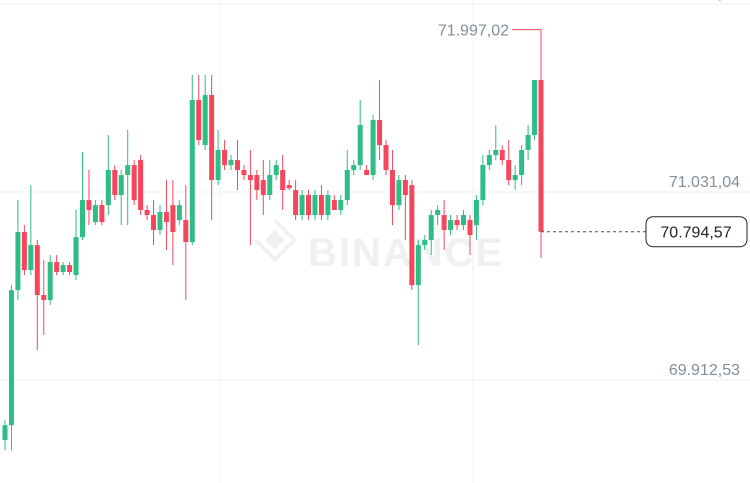 The width and height of the screenshot is (750, 483). I want to click on last-price-label: 70.794,57, so click(695, 233).